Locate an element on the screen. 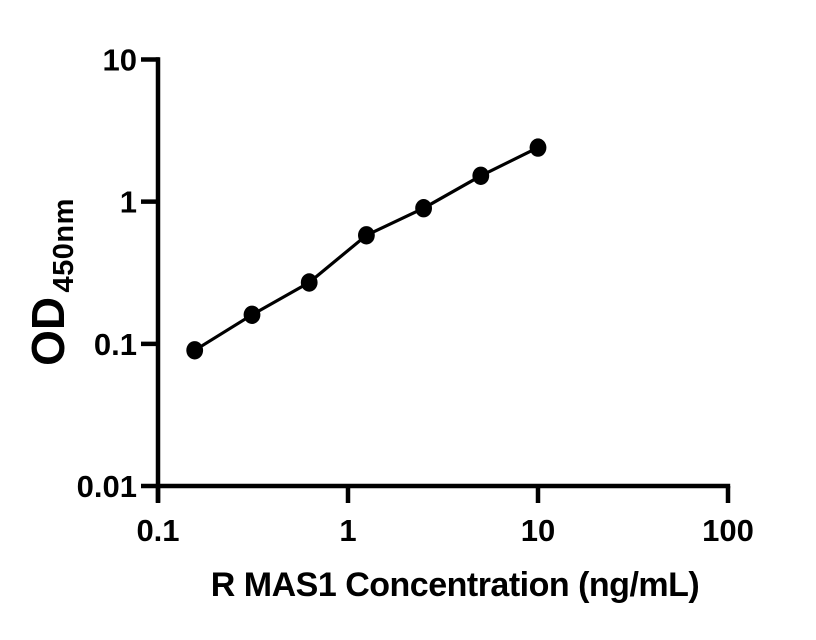  y-tick-label: 0.1 is located at coordinates (115, 344).